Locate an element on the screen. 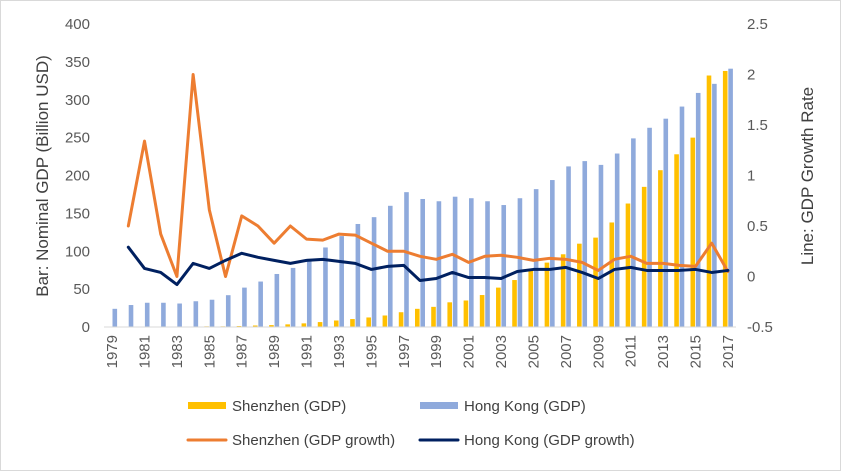 The image size is (841, 471). x-tick-label: 1985 is located at coordinates (209, 351).